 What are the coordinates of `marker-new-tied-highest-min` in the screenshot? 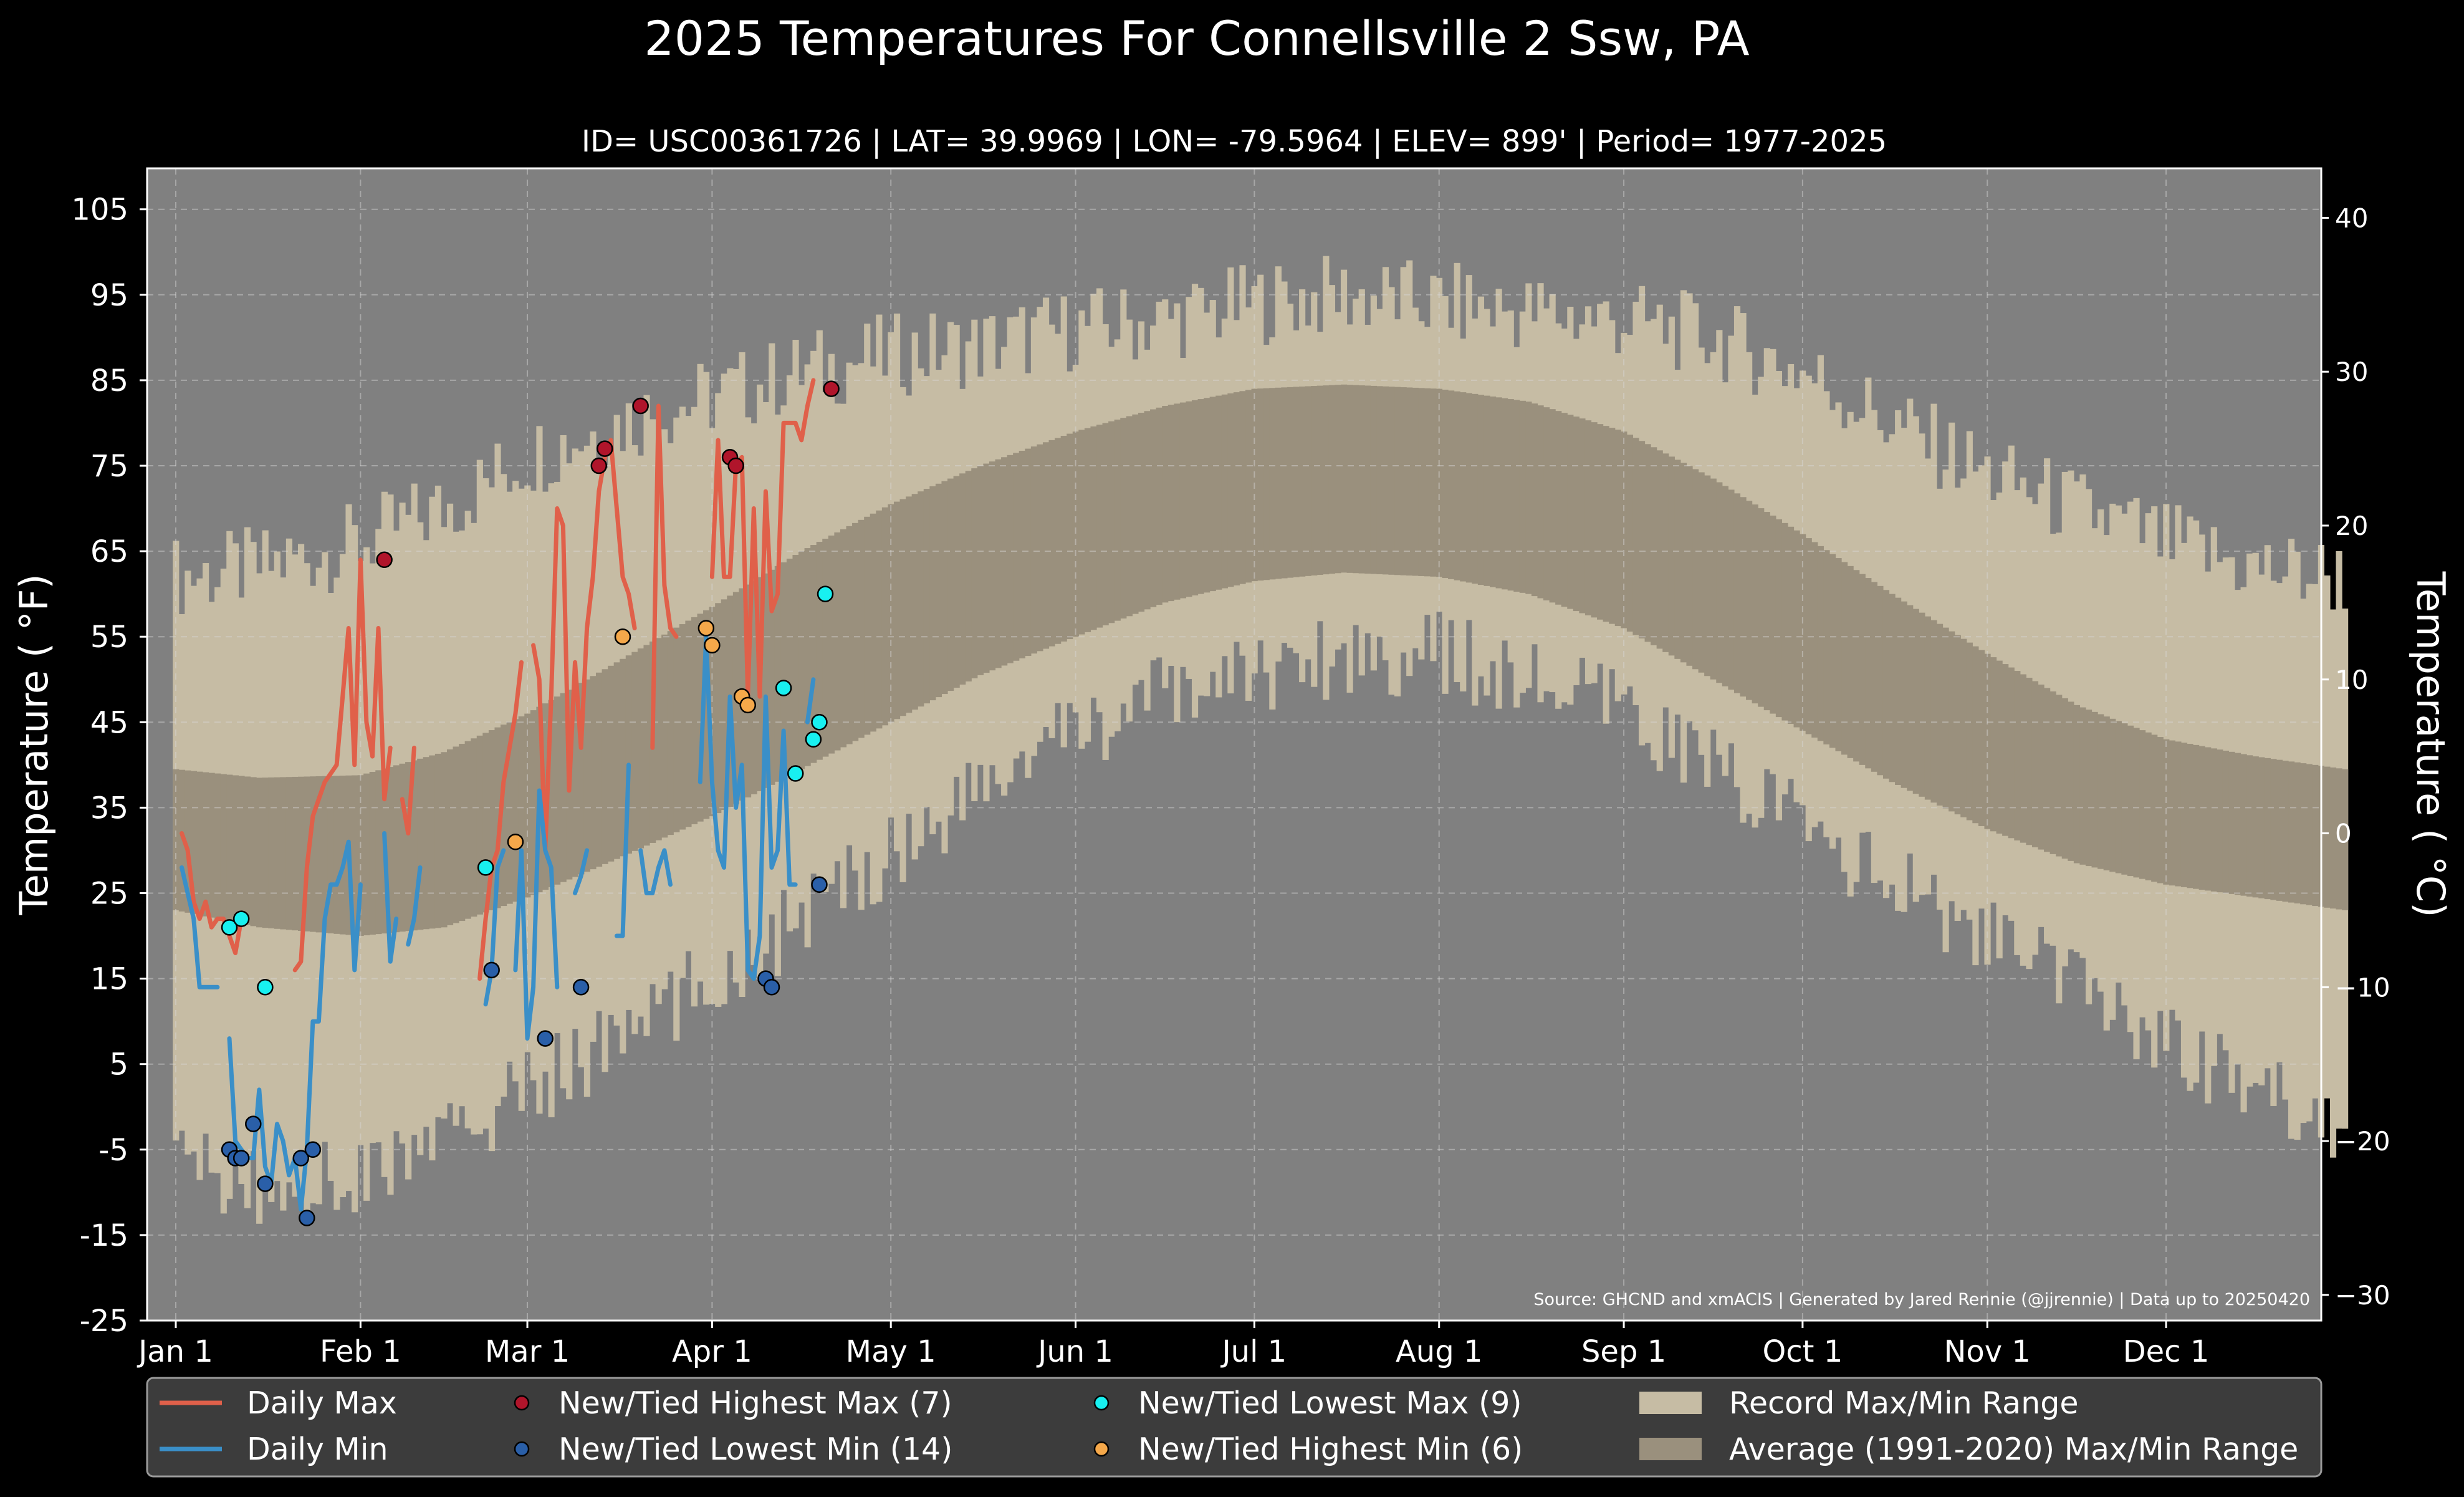 It's located at (706, 628).